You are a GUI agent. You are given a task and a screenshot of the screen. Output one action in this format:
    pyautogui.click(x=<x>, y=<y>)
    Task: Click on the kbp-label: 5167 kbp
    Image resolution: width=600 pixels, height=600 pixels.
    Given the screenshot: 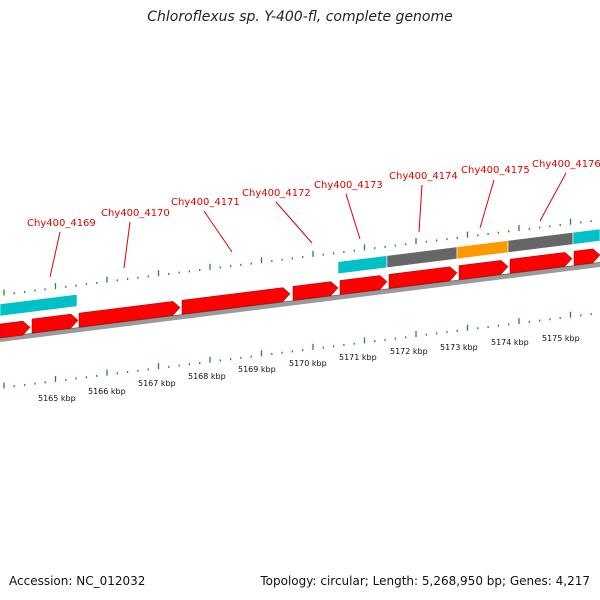 What is the action you would take?
    pyautogui.click(x=157, y=383)
    